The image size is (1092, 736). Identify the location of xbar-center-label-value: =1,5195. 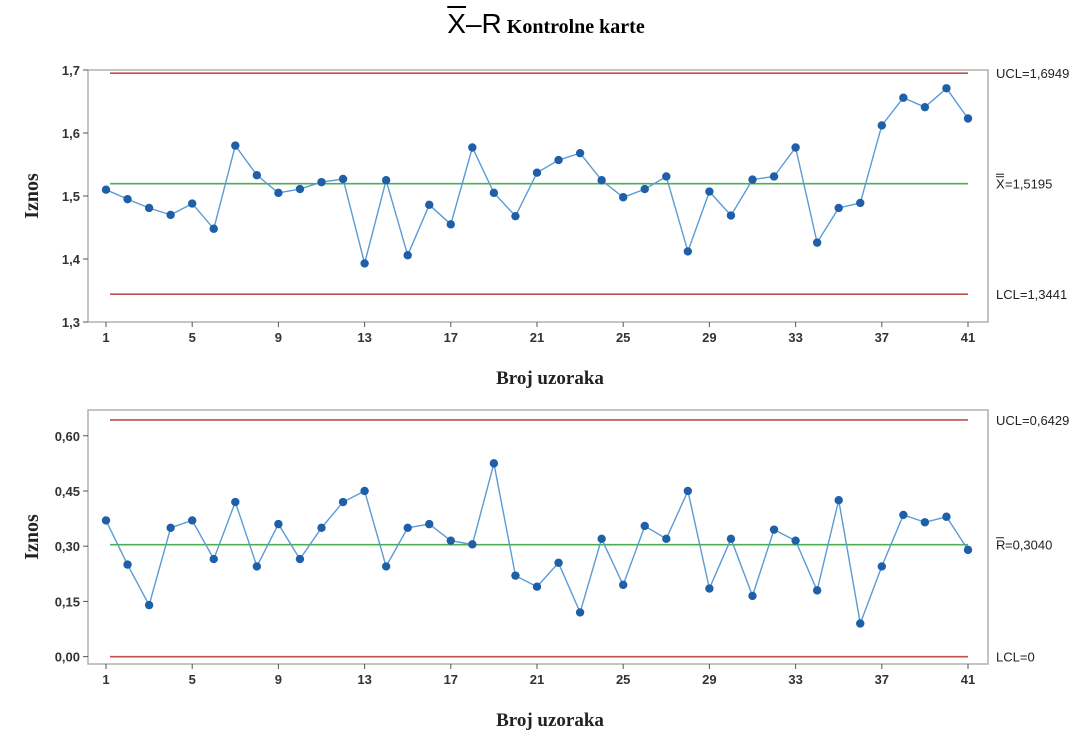
(1028, 184).